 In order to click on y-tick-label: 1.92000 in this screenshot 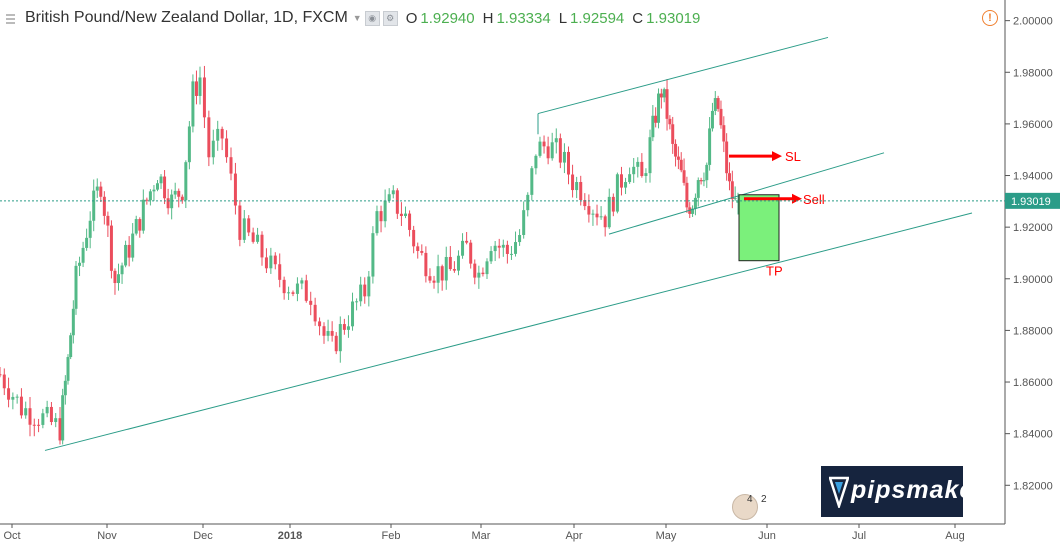, I will do `click(1033, 228)`.